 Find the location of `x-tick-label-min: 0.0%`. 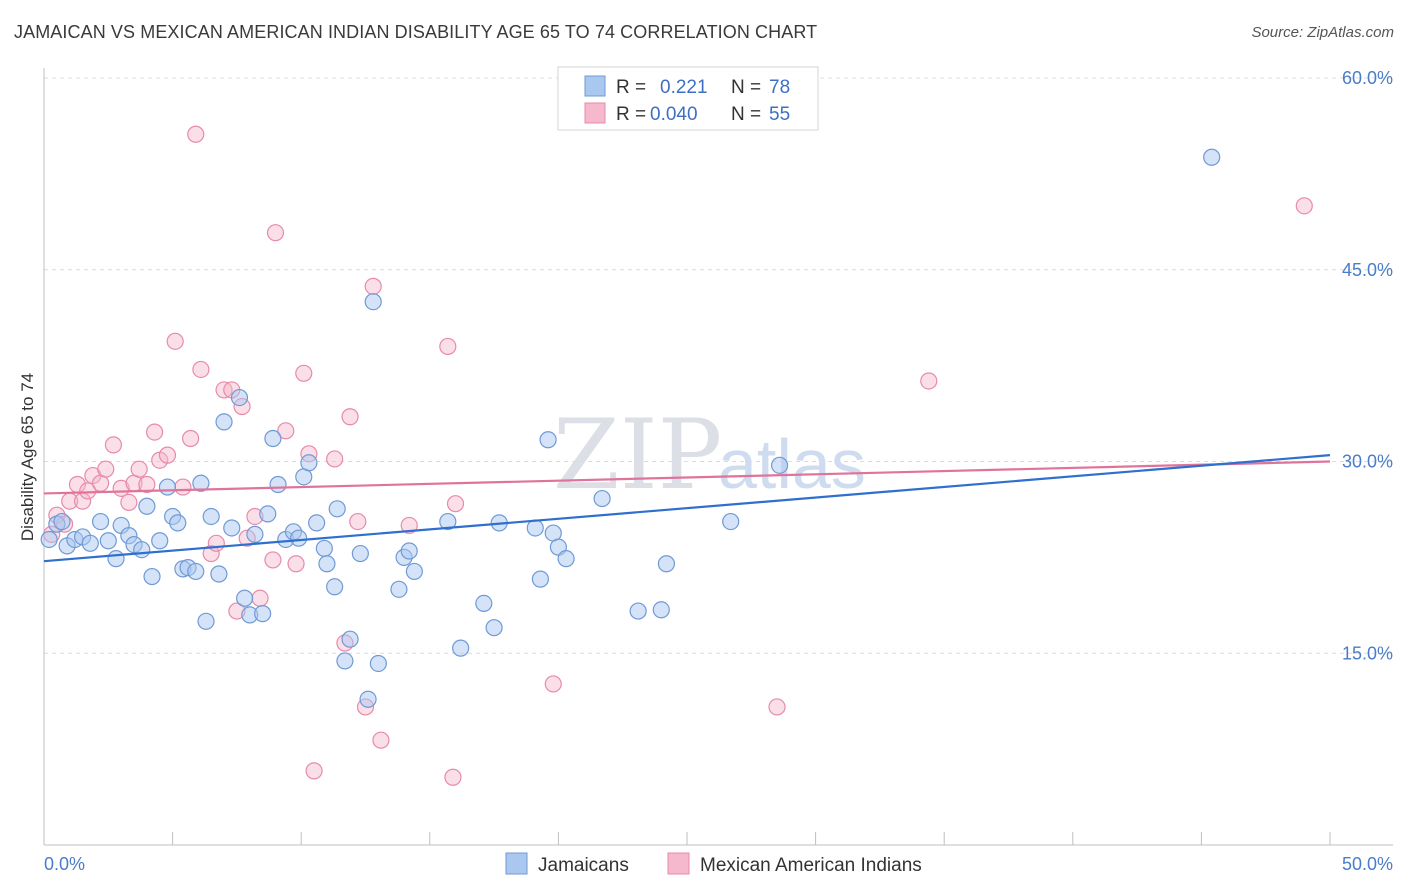

x-tick-label-min: 0.0% is located at coordinates (64, 864).